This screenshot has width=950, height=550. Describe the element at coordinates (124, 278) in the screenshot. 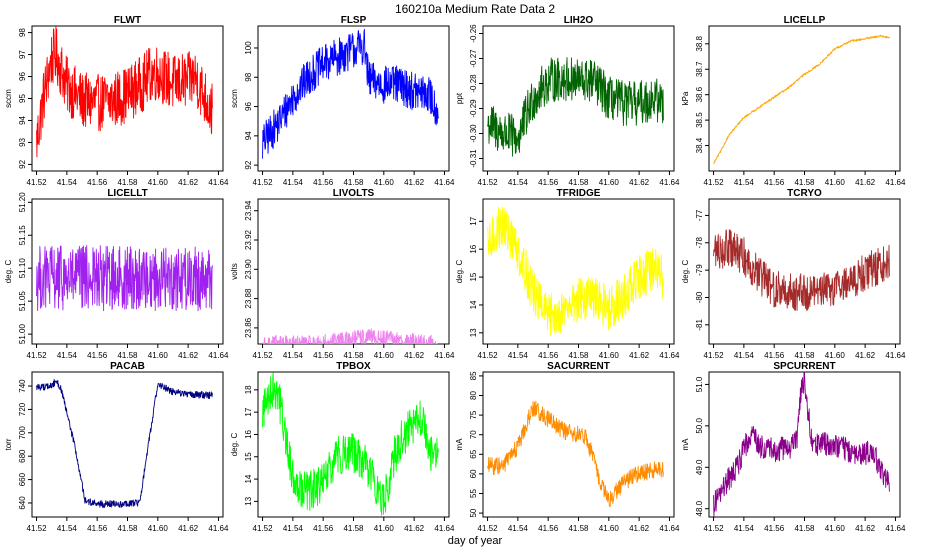

I see `series-line-licellt` at that location.